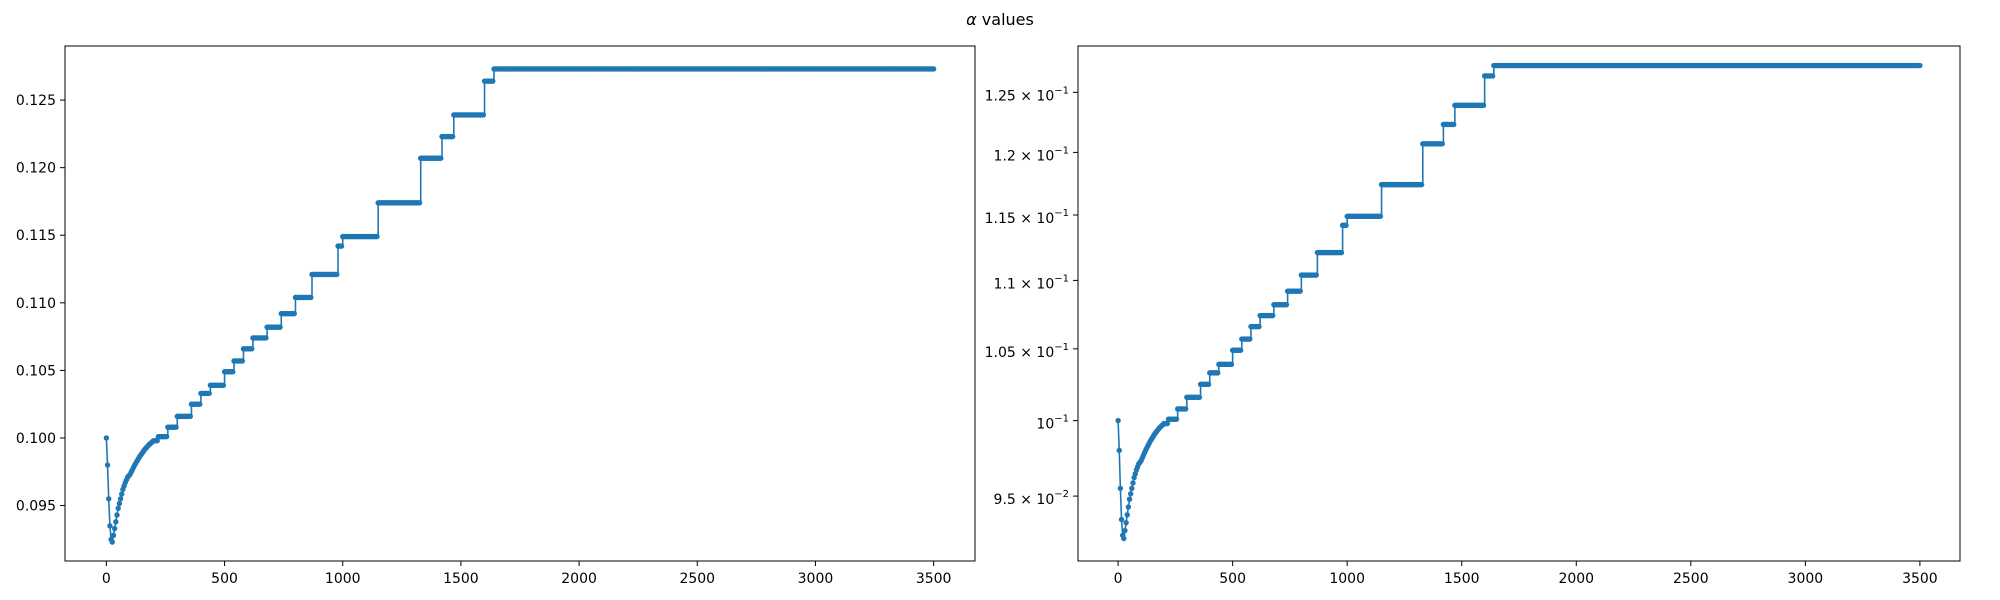 Image resolution: width=2000 pixels, height=600 pixels. Describe the element at coordinates (1031, 498) in the screenshot. I see `y-tick-label: 9.5 × 10⁻²` at that location.